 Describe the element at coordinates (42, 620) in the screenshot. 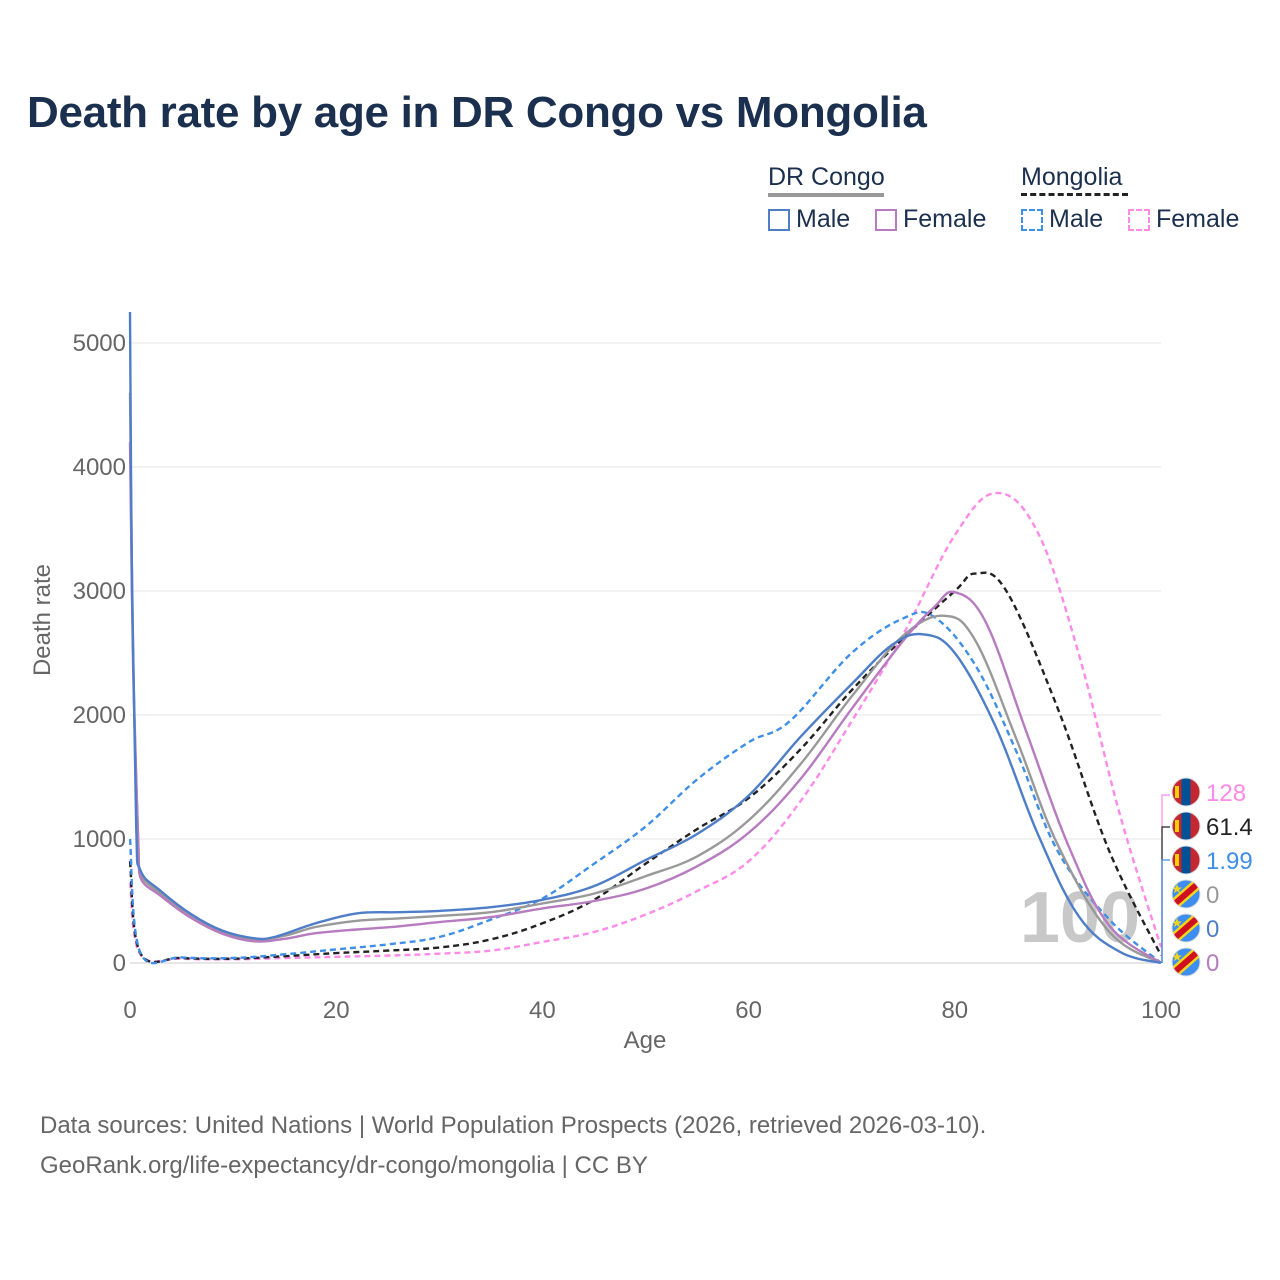

I see `y-axis-label: Death rate` at that location.